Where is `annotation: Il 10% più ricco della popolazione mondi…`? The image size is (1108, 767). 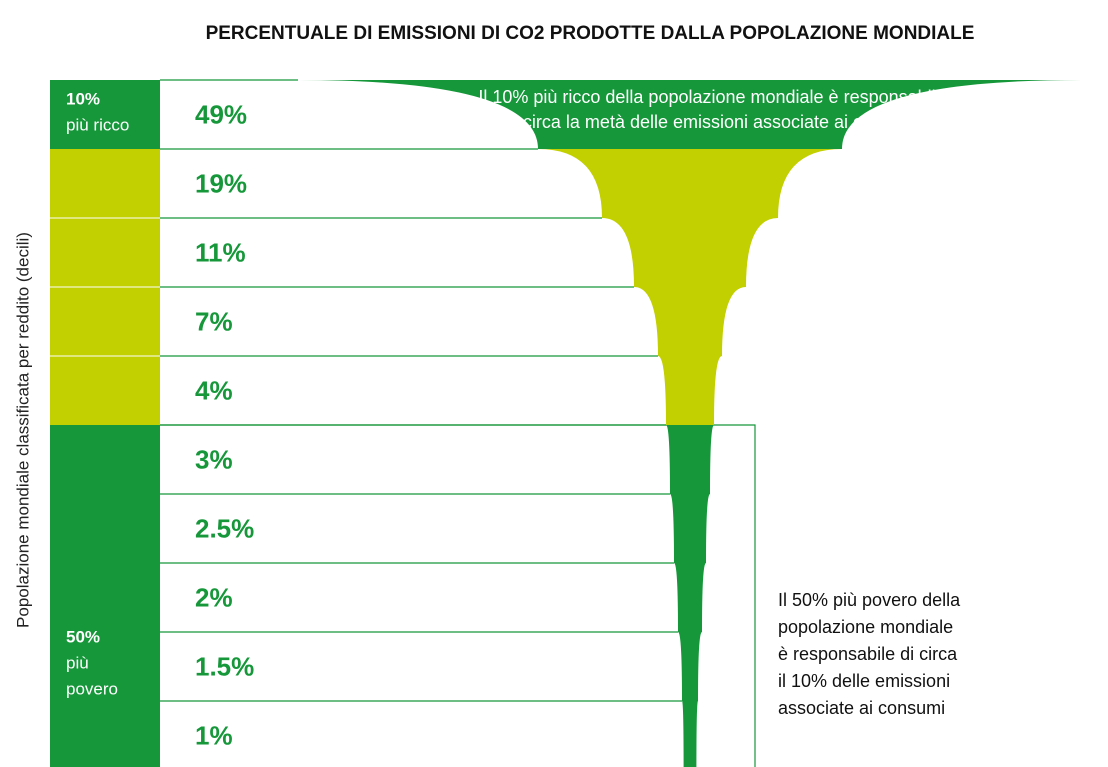 annotation: Il 10% più ricco della popolazione mondi… is located at coordinates (711, 97).